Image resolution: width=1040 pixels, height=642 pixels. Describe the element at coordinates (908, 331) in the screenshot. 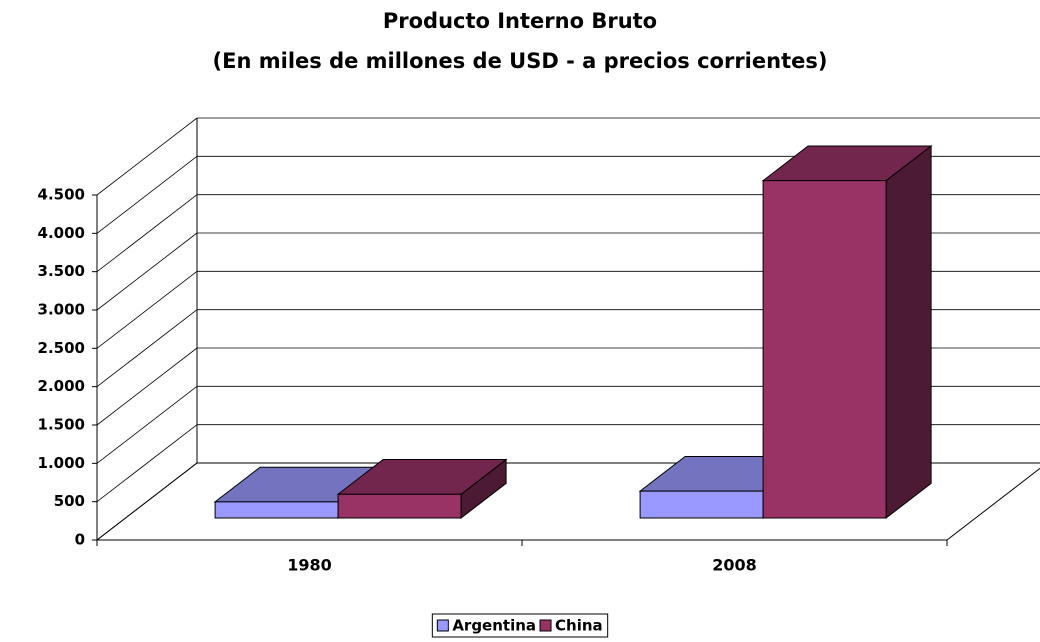

I see `bar-side` at that location.